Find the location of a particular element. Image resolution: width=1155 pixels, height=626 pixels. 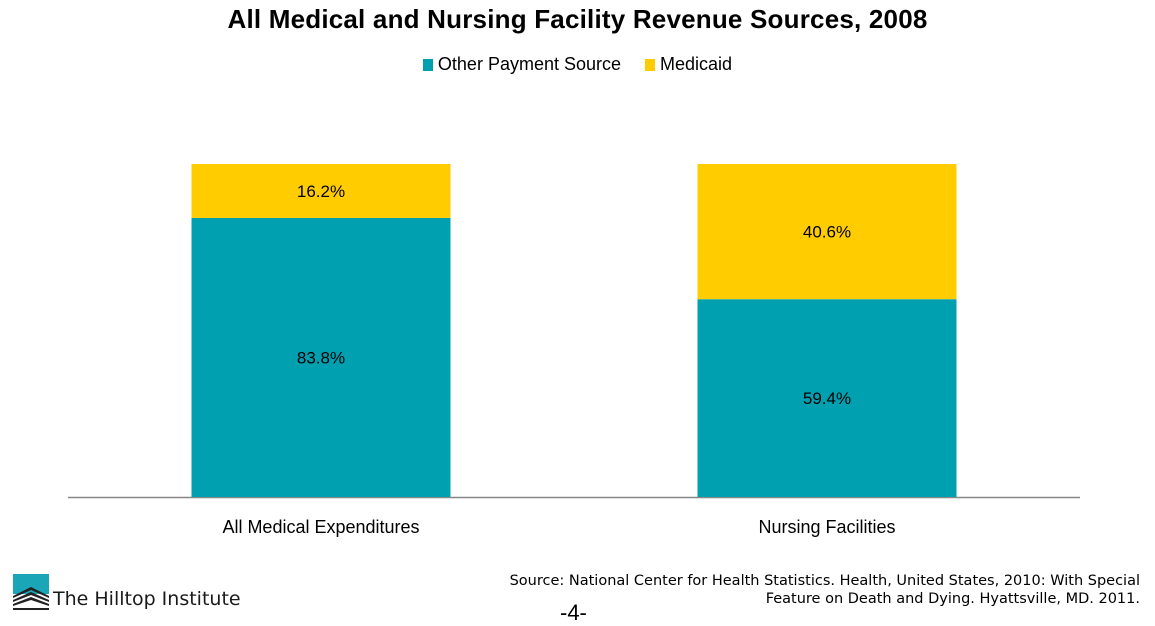

hilltop-logo-icon is located at coordinates (31, 592).